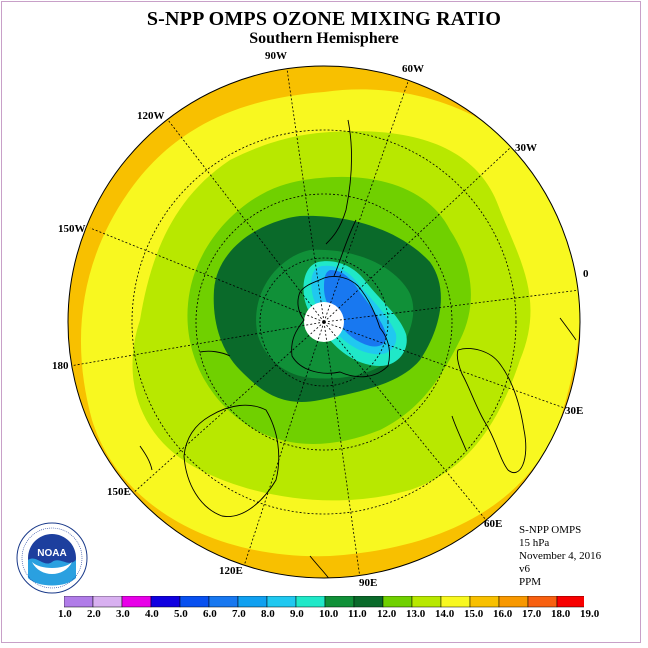 Image resolution: width=648 pixels, height=648 pixels. What do you see at coordinates (51, 553) in the screenshot?
I see `noaa-logo-text: NOAA` at bounding box center [51, 553].